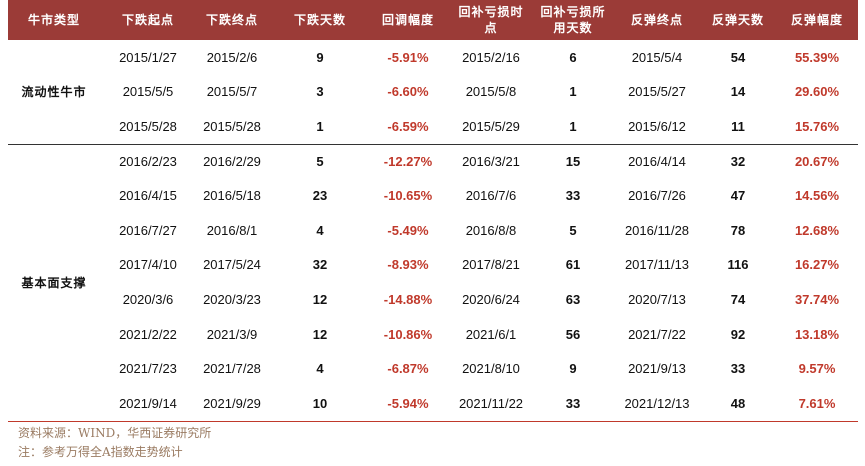 Image resolution: width=865 pixels, height=466 pixels. What do you see at coordinates (738, 92) in the screenshot?
I see `table-cell: 14` at bounding box center [738, 92].